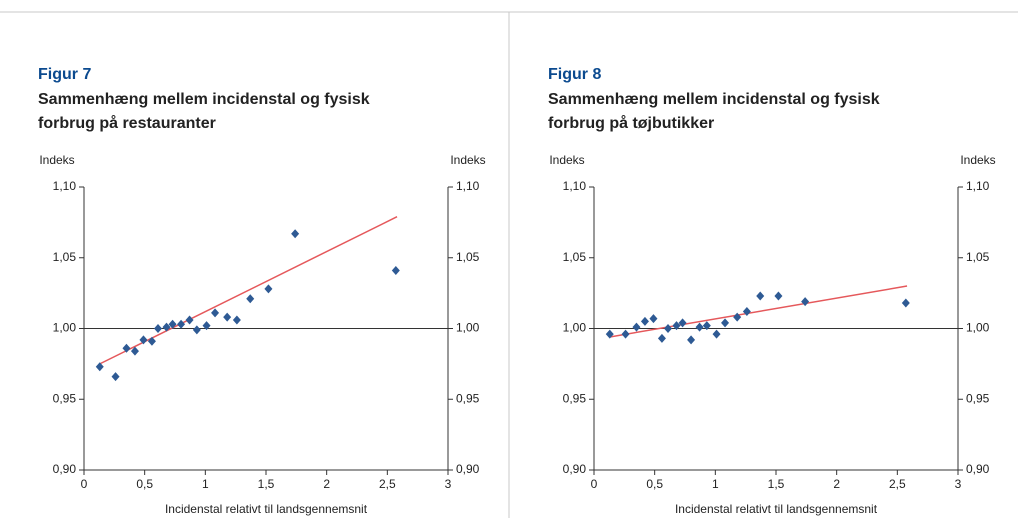 Image resolution: width=1018 pixels, height=518 pixels. I want to click on chart-title: forbrug på tøjbutikker, so click(631, 123).